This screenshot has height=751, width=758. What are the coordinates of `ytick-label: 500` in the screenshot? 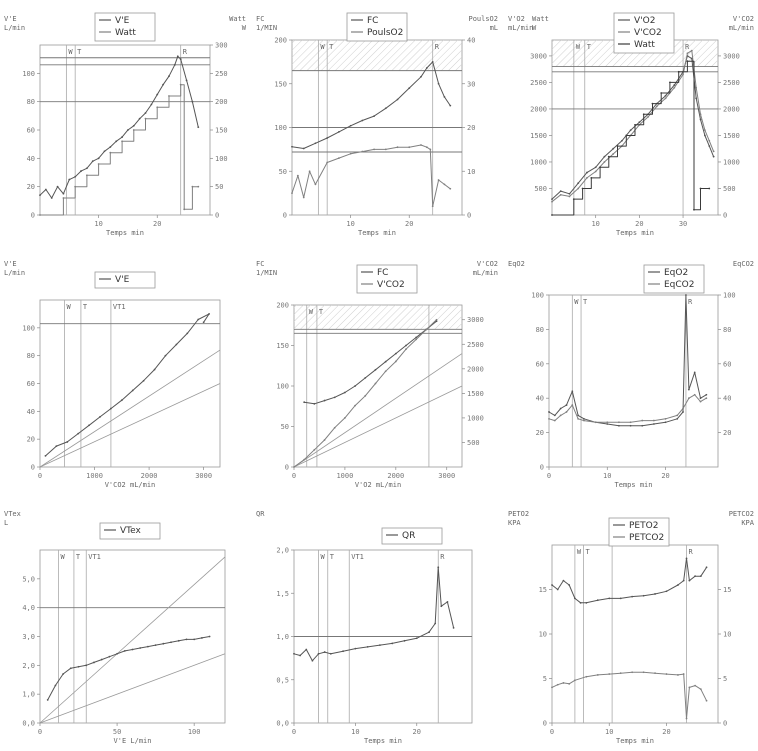 It's located at (540, 189).